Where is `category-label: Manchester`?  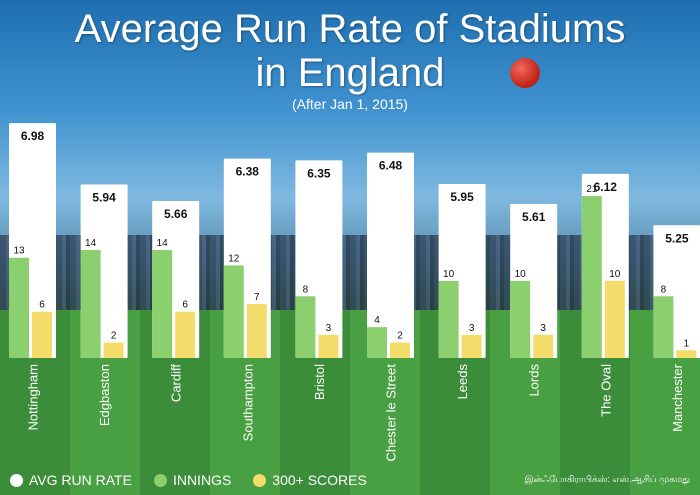 category-label: Manchester is located at coordinates (677, 397).